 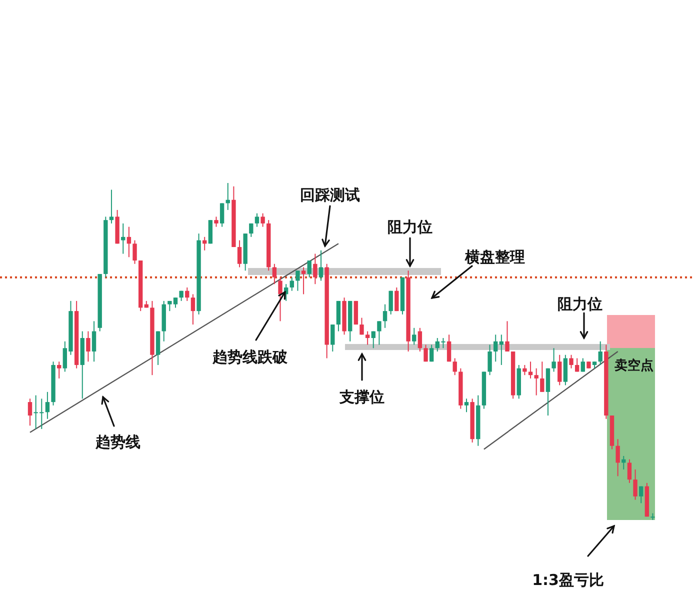 I want to click on annotation: 卖空点, so click(x=634, y=366).